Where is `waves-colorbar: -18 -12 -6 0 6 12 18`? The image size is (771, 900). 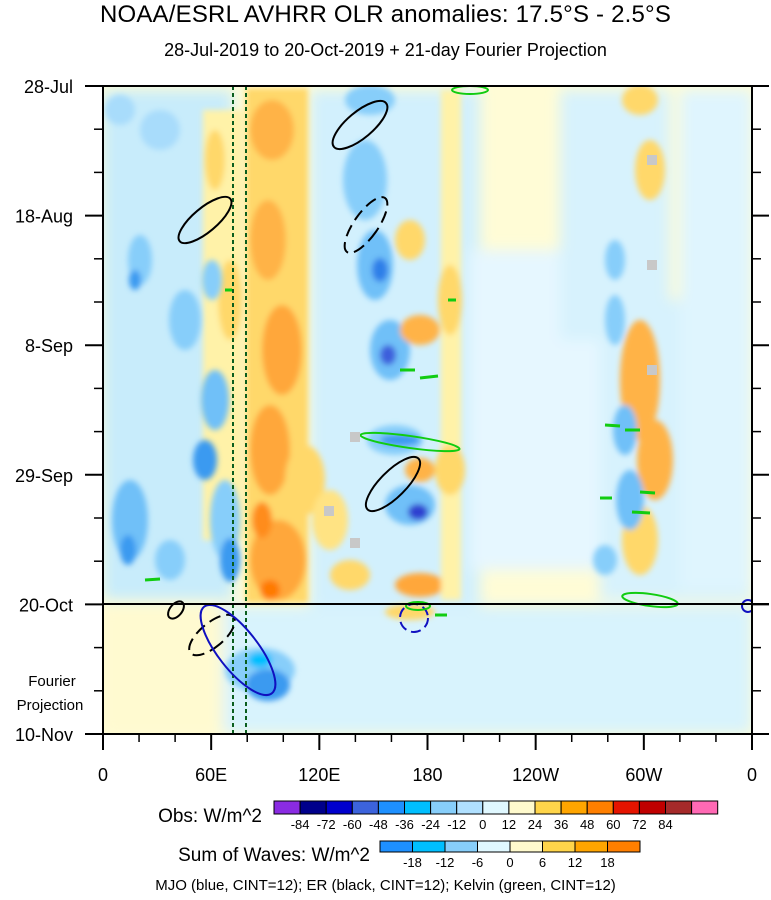 waves-colorbar: -18 -12 -6 0 6 12 18 is located at coordinates (510, 855).